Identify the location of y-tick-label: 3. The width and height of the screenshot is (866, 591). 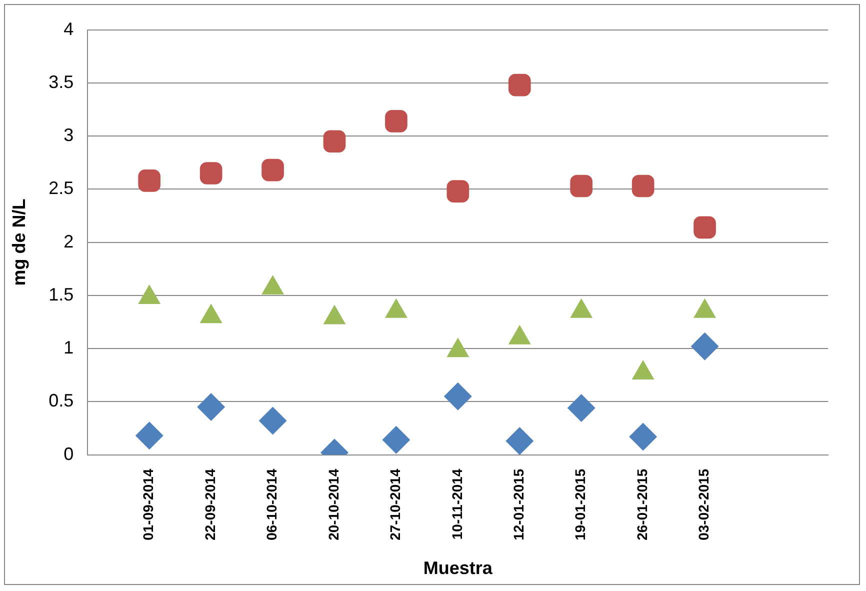
(69, 135).